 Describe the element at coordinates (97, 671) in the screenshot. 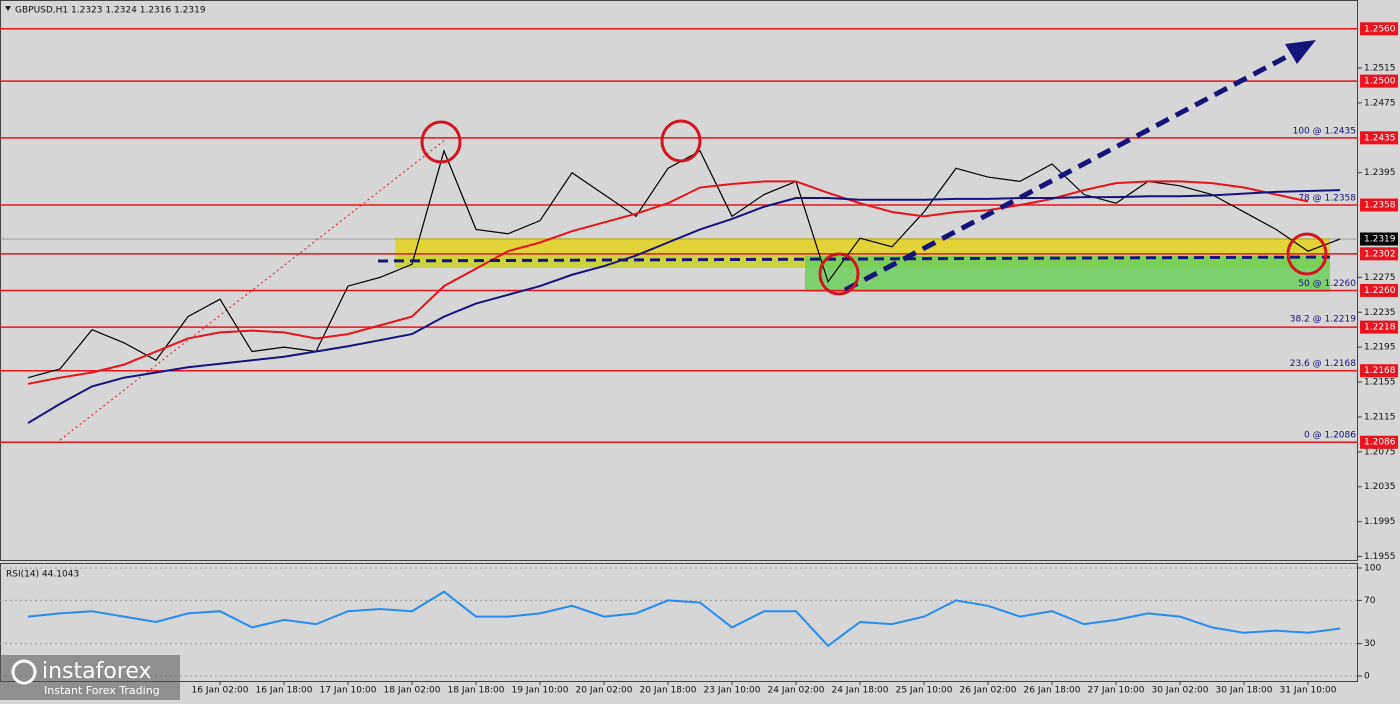

I see `logo-name: instaforex` at that location.